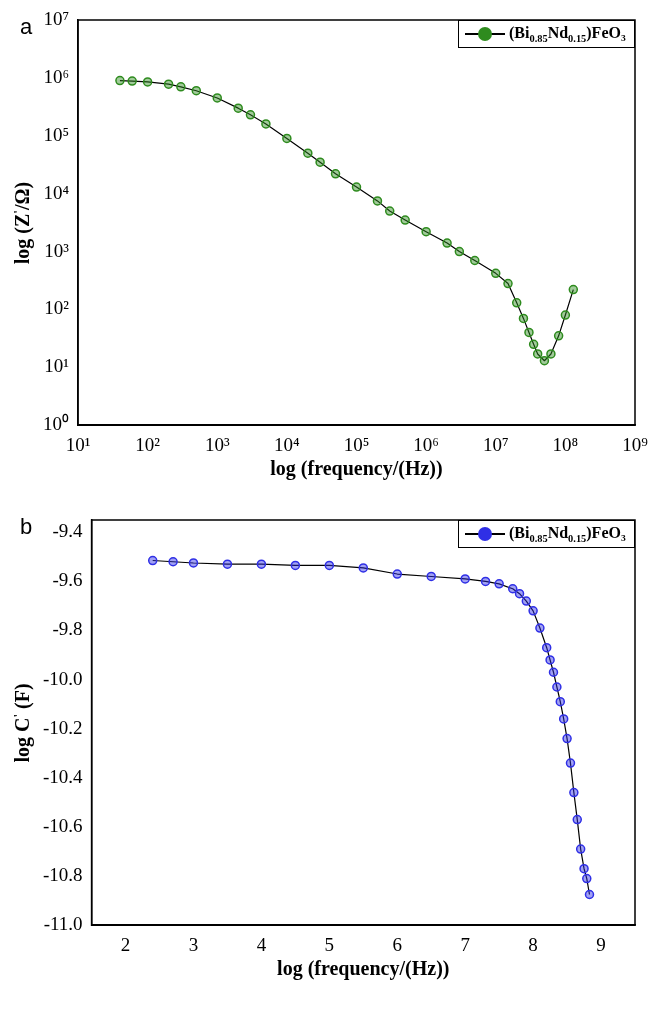 The height and width of the screenshot is (1009, 665). What do you see at coordinates (63, 924) in the screenshot?
I see `y-tick-label: -11.0` at bounding box center [63, 924].